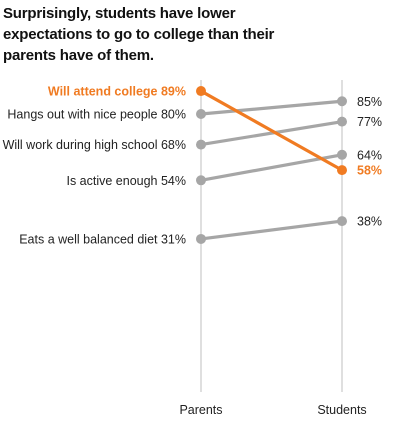 The width and height of the screenshot is (405, 423). Describe the element at coordinates (341, 410) in the screenshot. I see `students-column-label: Students` at that location.